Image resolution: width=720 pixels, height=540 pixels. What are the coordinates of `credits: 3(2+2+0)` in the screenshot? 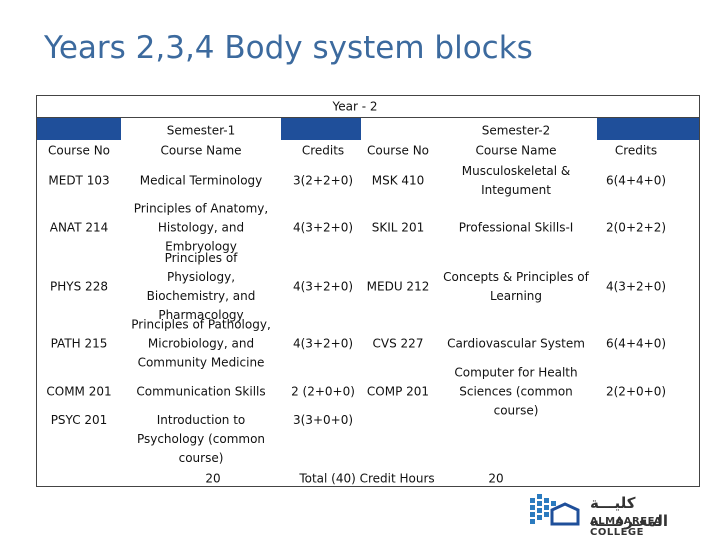 It's located at (323, 180).